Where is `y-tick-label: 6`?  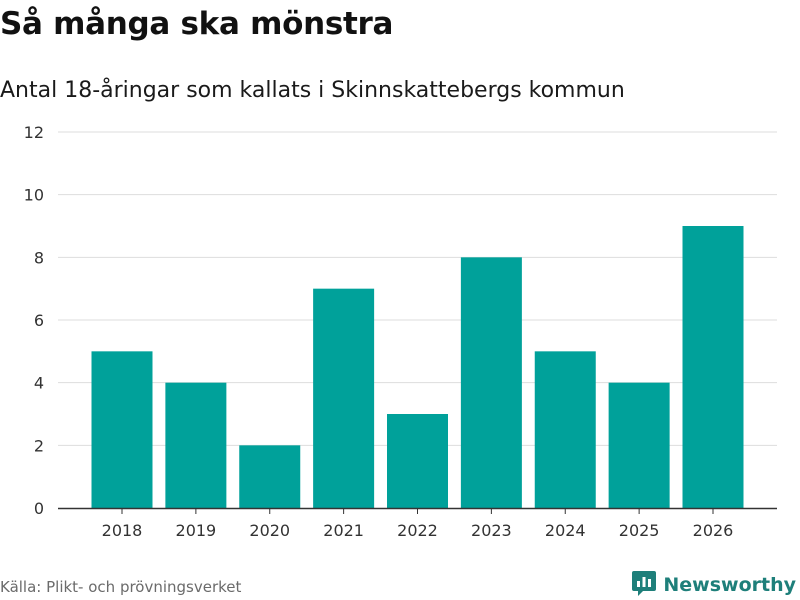
y-tick-label: 6 is located at coordinates (39, 320).